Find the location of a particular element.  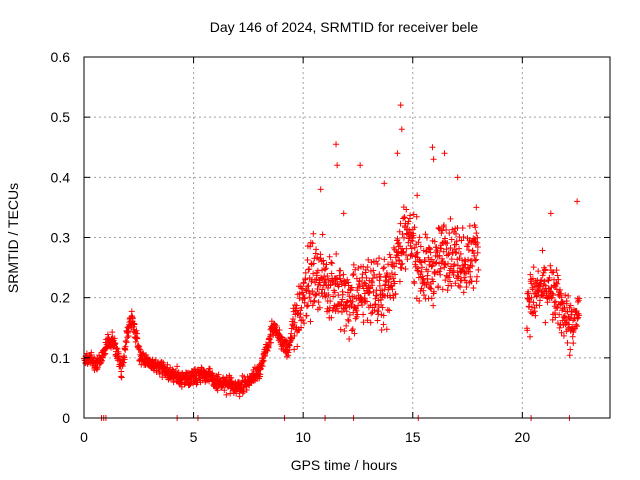

y-tick-label: 0.4 is located at coordinates (61, 177).